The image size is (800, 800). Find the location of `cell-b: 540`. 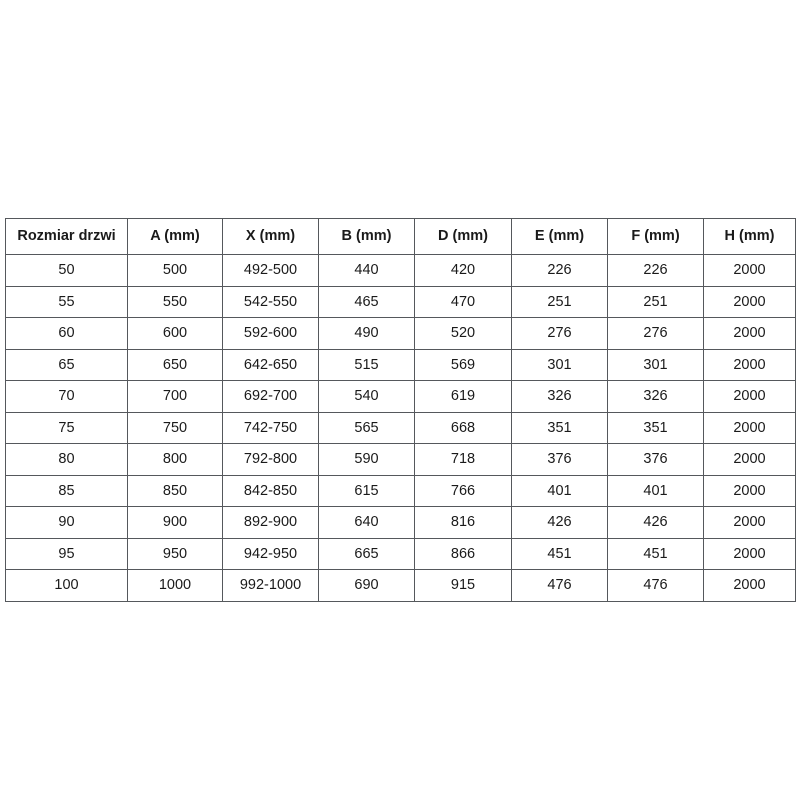

cell-b: 540 is located at coordinates (366, 396).